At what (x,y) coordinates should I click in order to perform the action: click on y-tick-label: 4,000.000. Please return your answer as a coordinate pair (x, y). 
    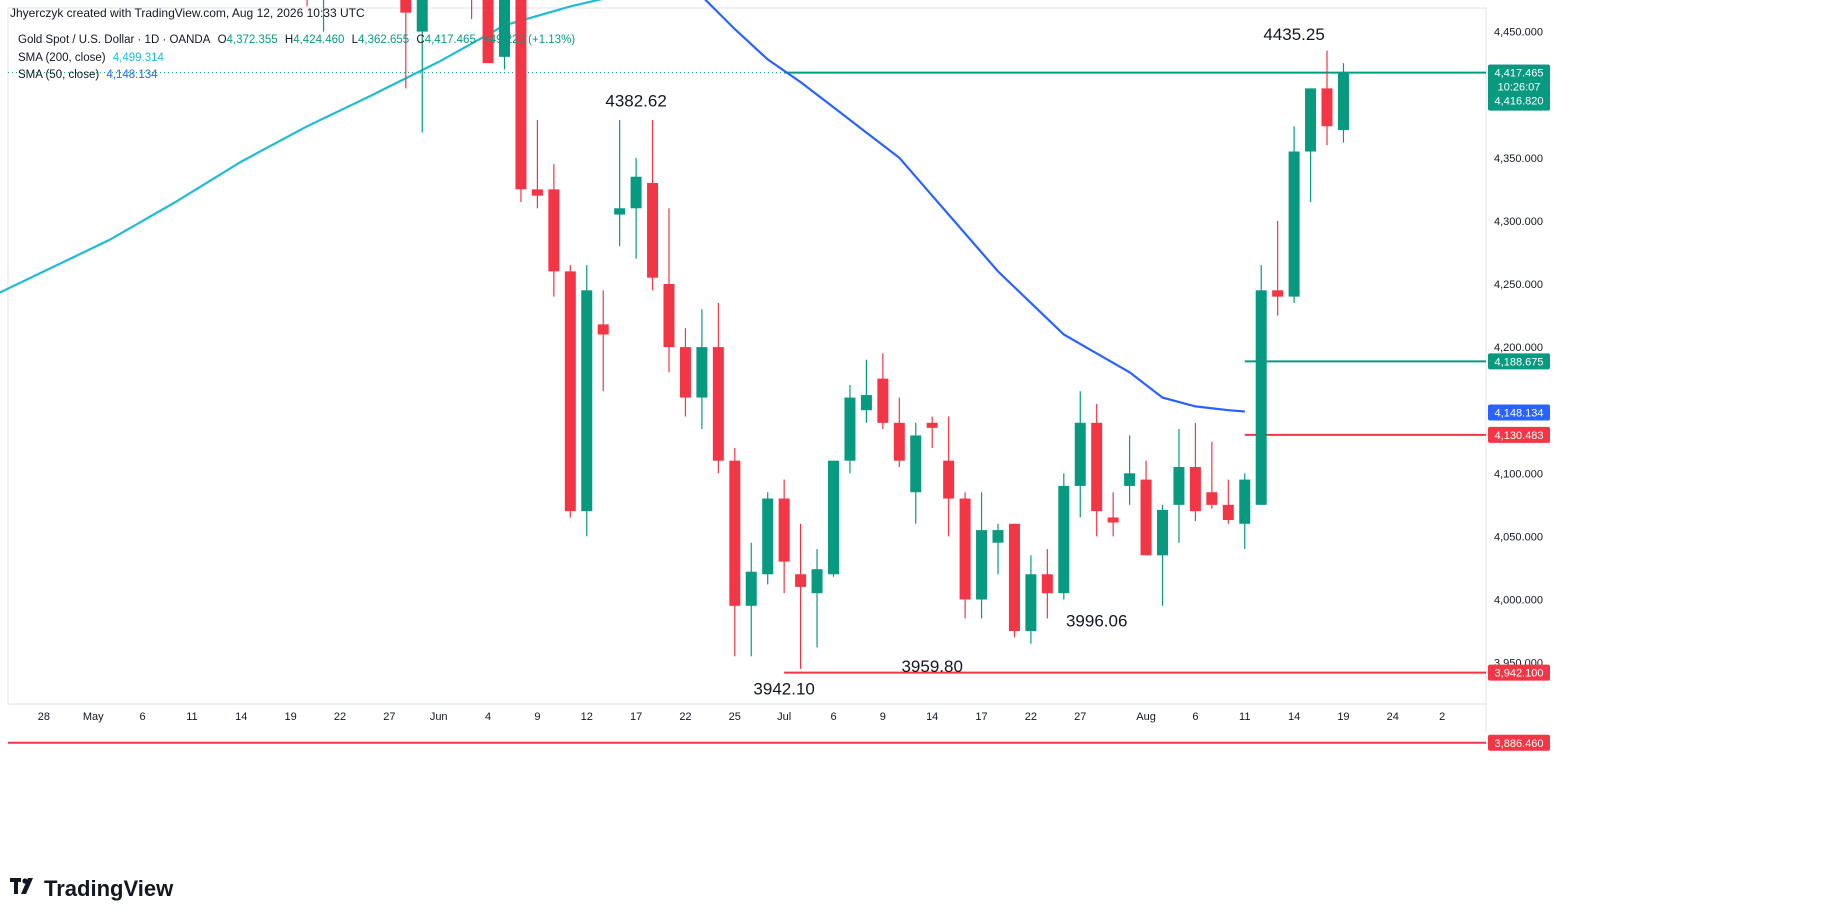
    Looking at the image, I should click on (1518, 601).